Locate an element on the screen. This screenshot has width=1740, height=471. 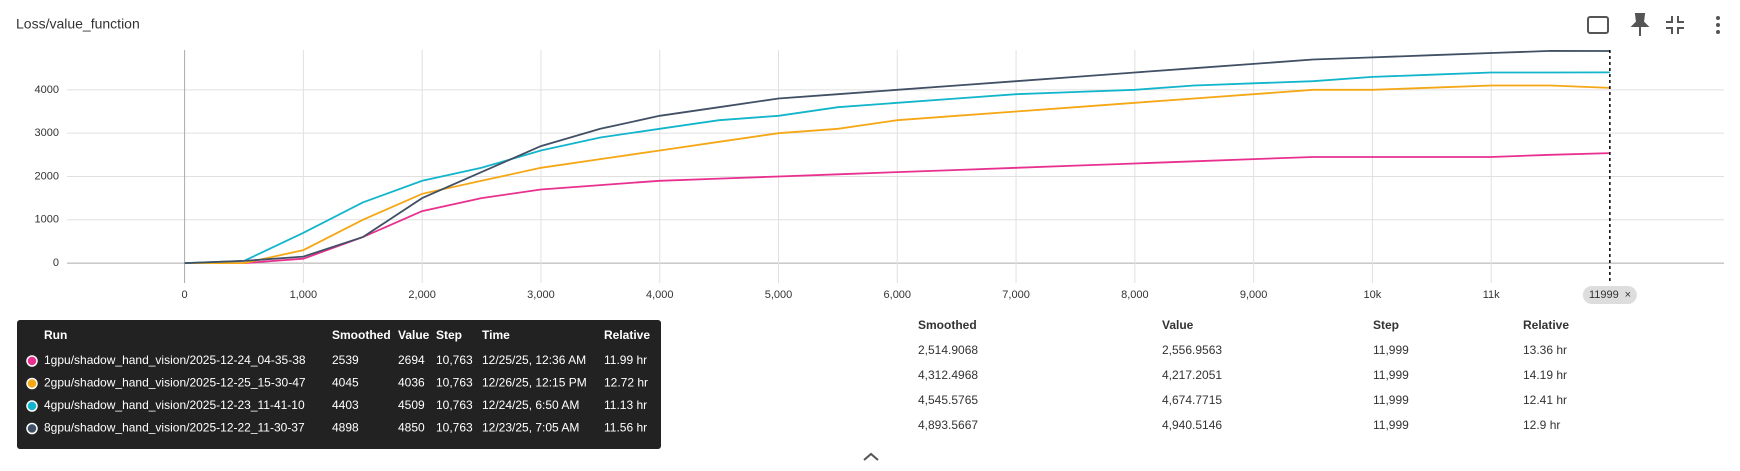
table-header: Smoothed is located at coordinates (947, 325).